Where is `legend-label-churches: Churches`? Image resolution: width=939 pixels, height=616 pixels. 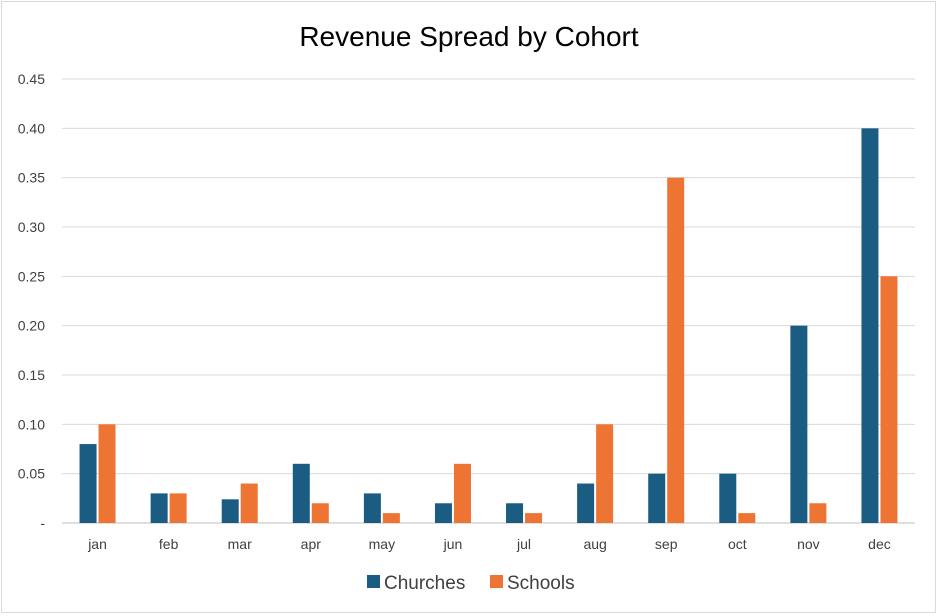
legend-label-churches: Churches is located at coordinates (424, 583).